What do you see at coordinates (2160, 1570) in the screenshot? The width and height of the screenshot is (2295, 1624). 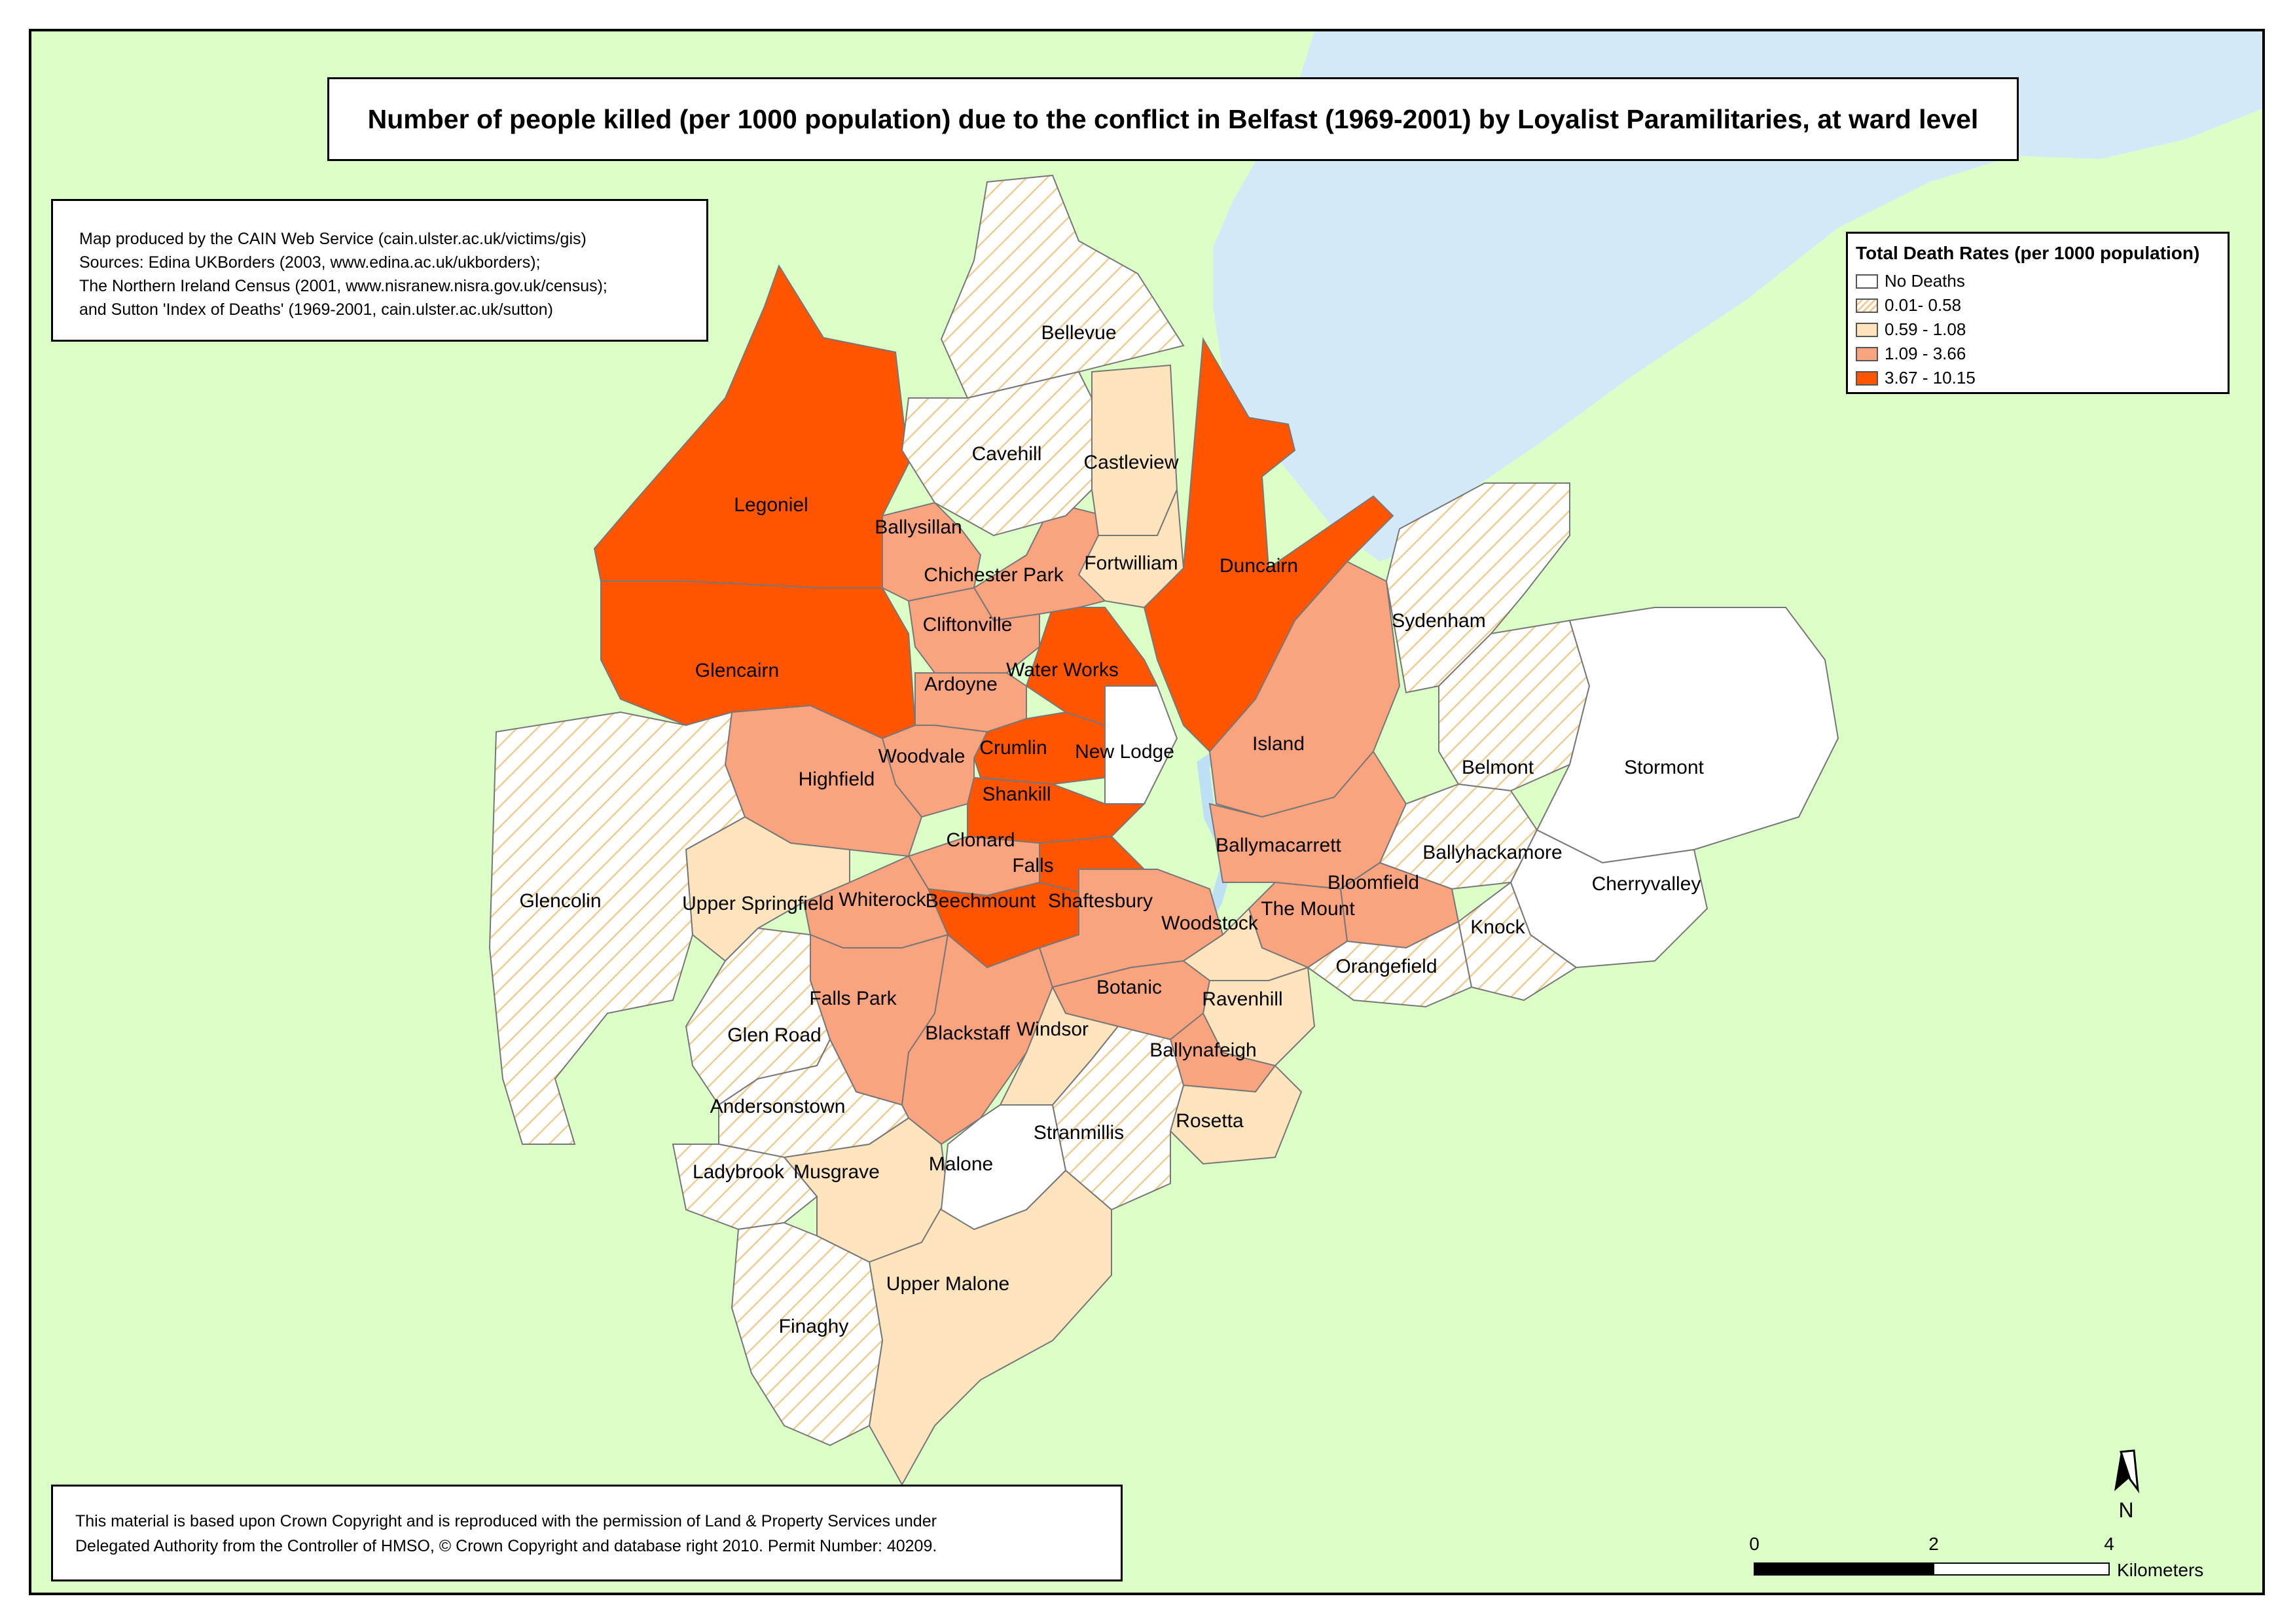 I see `scale-unit: Kilometers` at bounding box center [2160, 1570].